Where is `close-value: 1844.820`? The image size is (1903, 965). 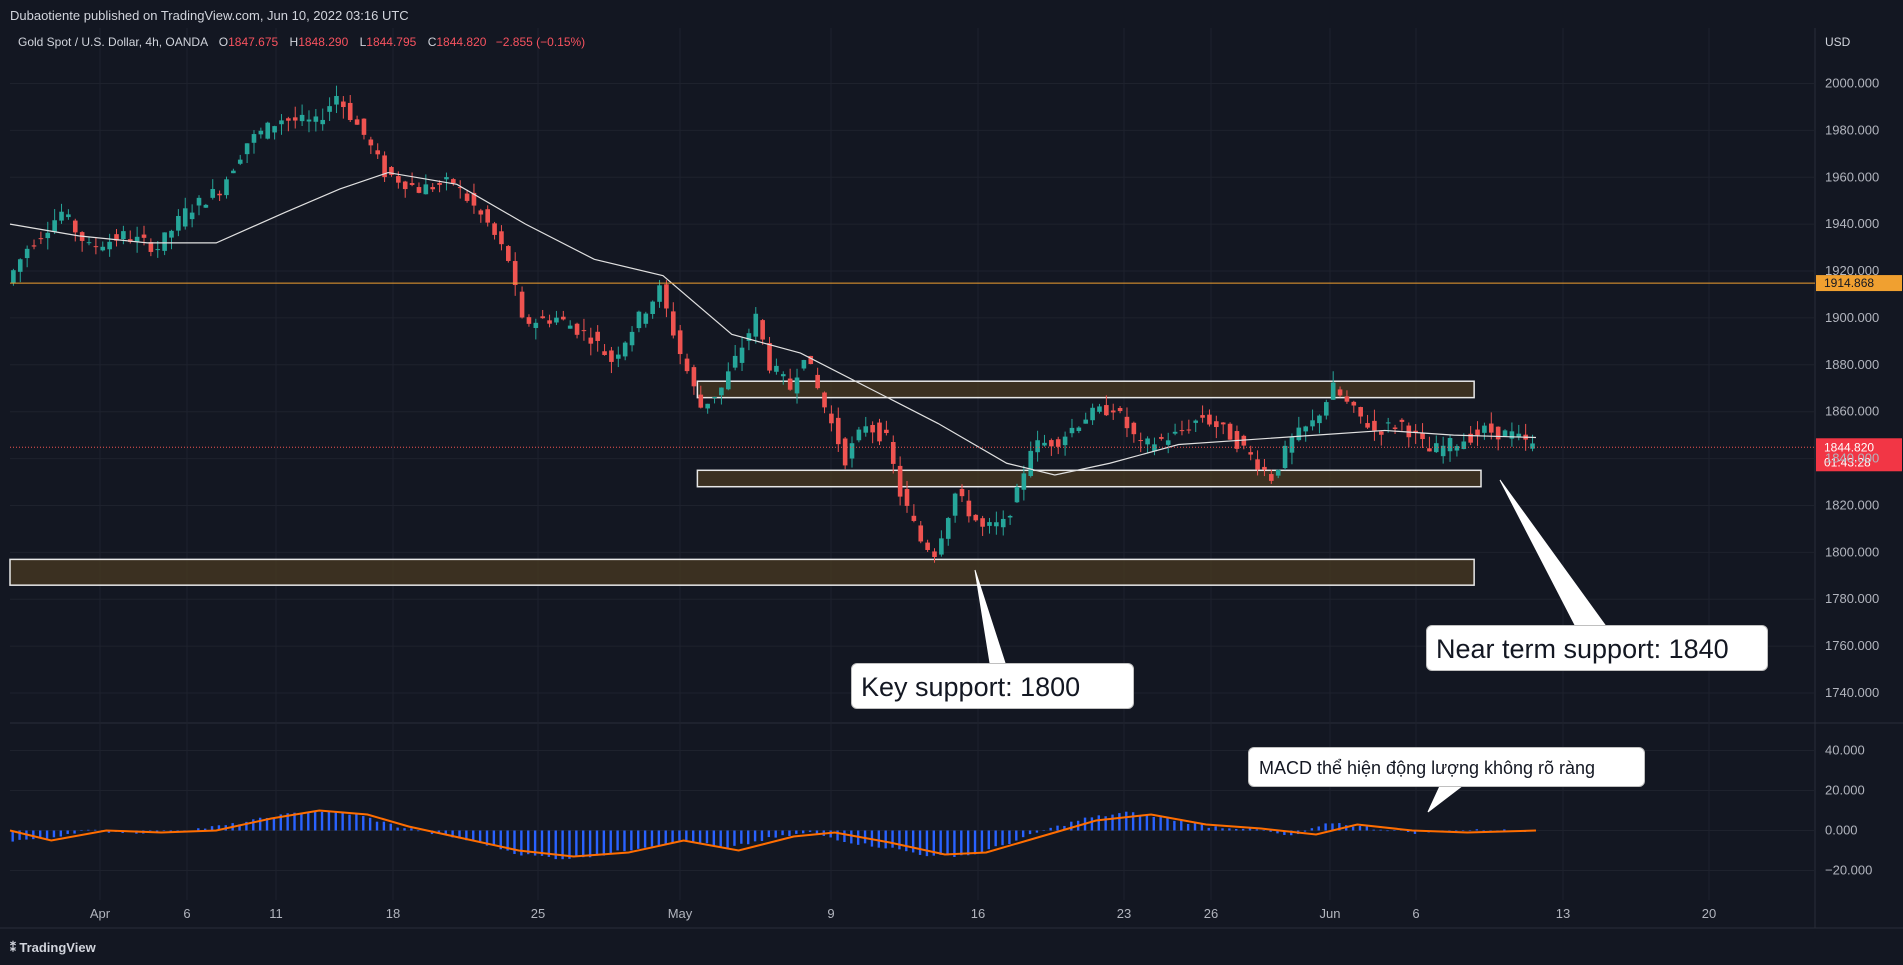
close-value: 1844.820 is located at coordinates (461, 42).